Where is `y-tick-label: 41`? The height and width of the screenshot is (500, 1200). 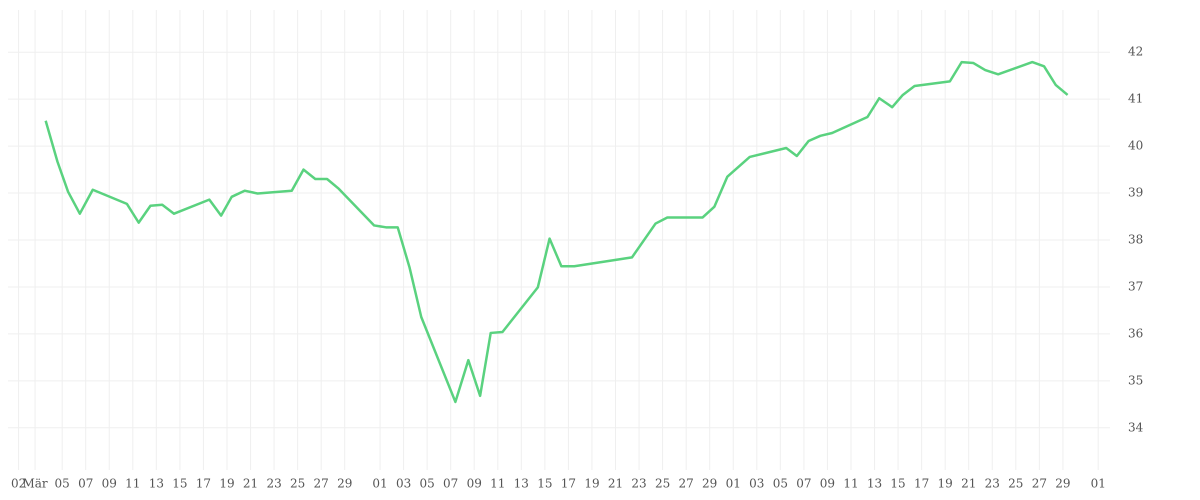 y-tick-label: 41 is located at coordinates (1135, 99).